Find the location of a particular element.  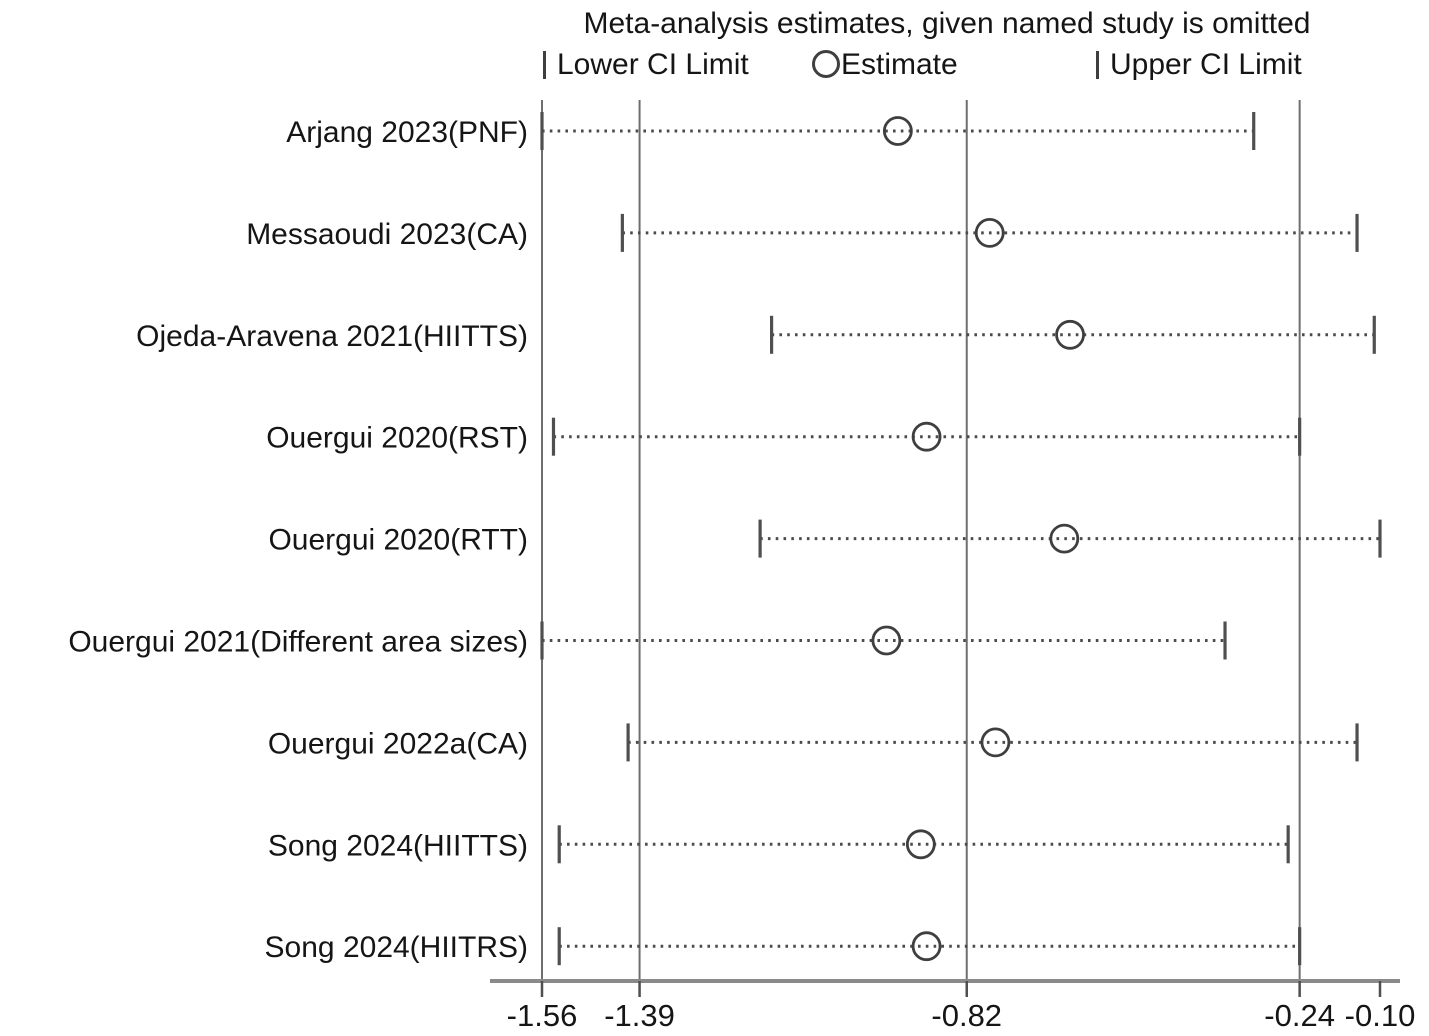

upper-ci-tick-icon is located at coordinates (1097, 65).